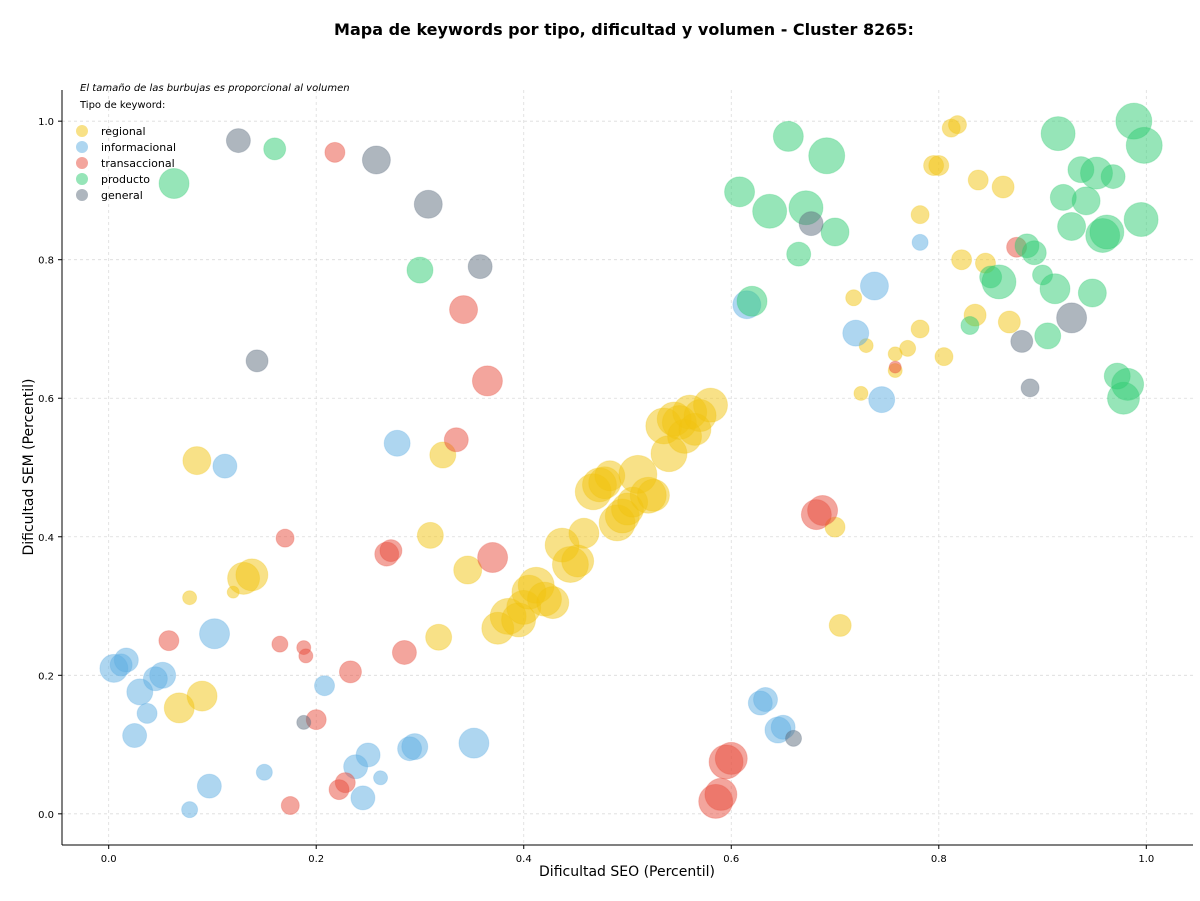 Image resolution: width=1200 pixels, height=901 pixels. I want to click on x-axis-label: Dificultad SEO (Percentil), so click(627, 872).